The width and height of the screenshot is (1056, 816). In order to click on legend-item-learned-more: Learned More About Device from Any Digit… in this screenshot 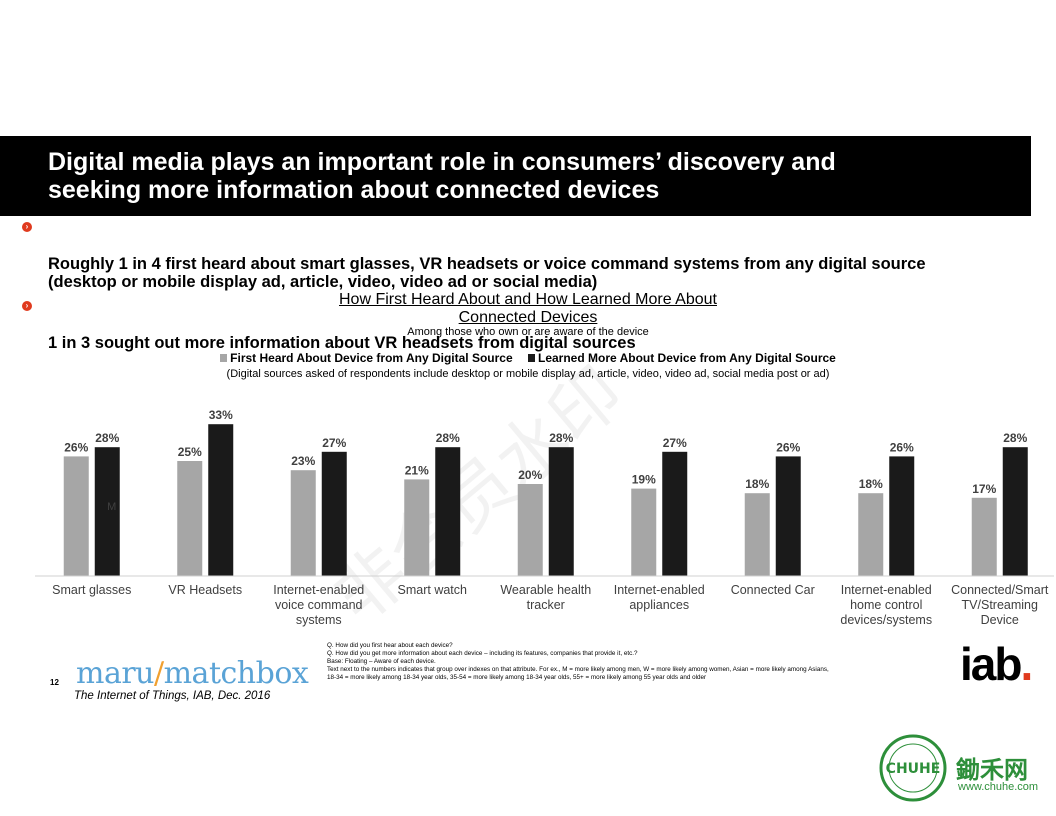, I will do `click(682, 358)`.